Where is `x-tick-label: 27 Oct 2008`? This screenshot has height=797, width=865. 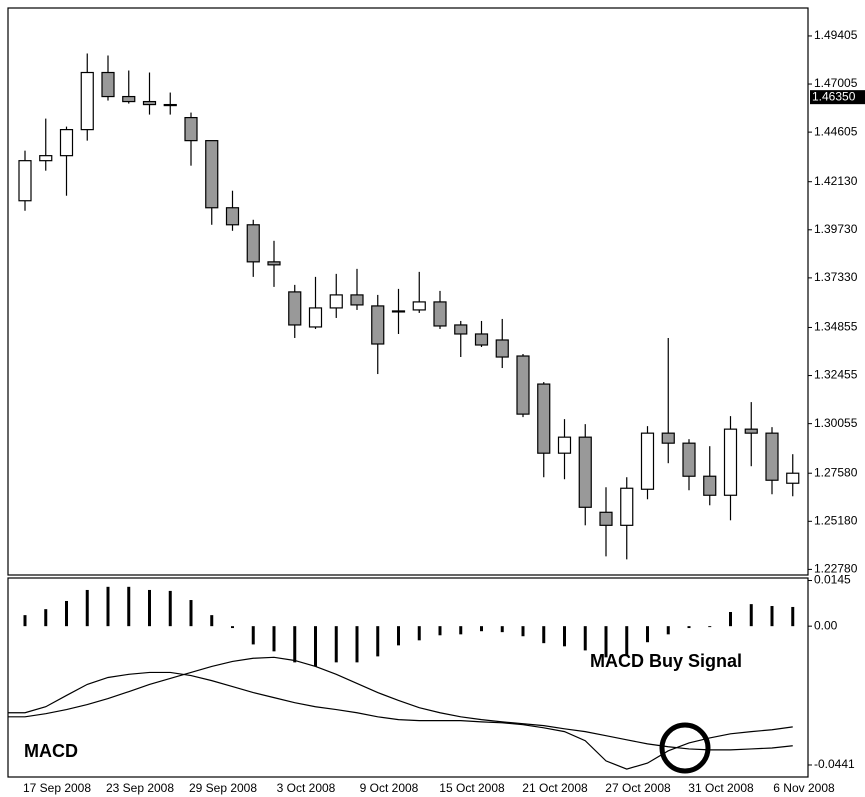 x-tick-label: 27 Oct 2008 is located at coordinates (638, 788).